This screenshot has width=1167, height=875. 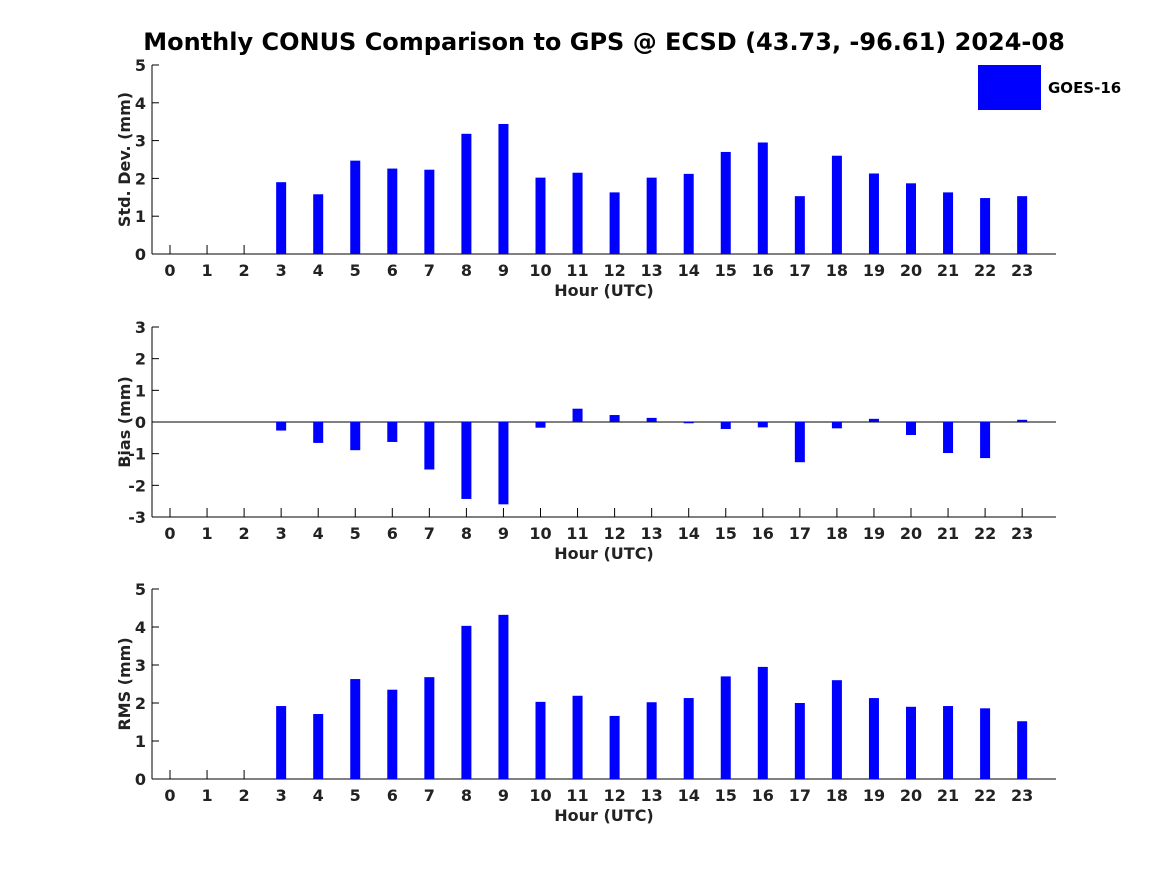 What do you see at coordinates (140, 390) in the screenshot?
I see `bias-y-tick-label: 1` at bounding box center [140, 390].